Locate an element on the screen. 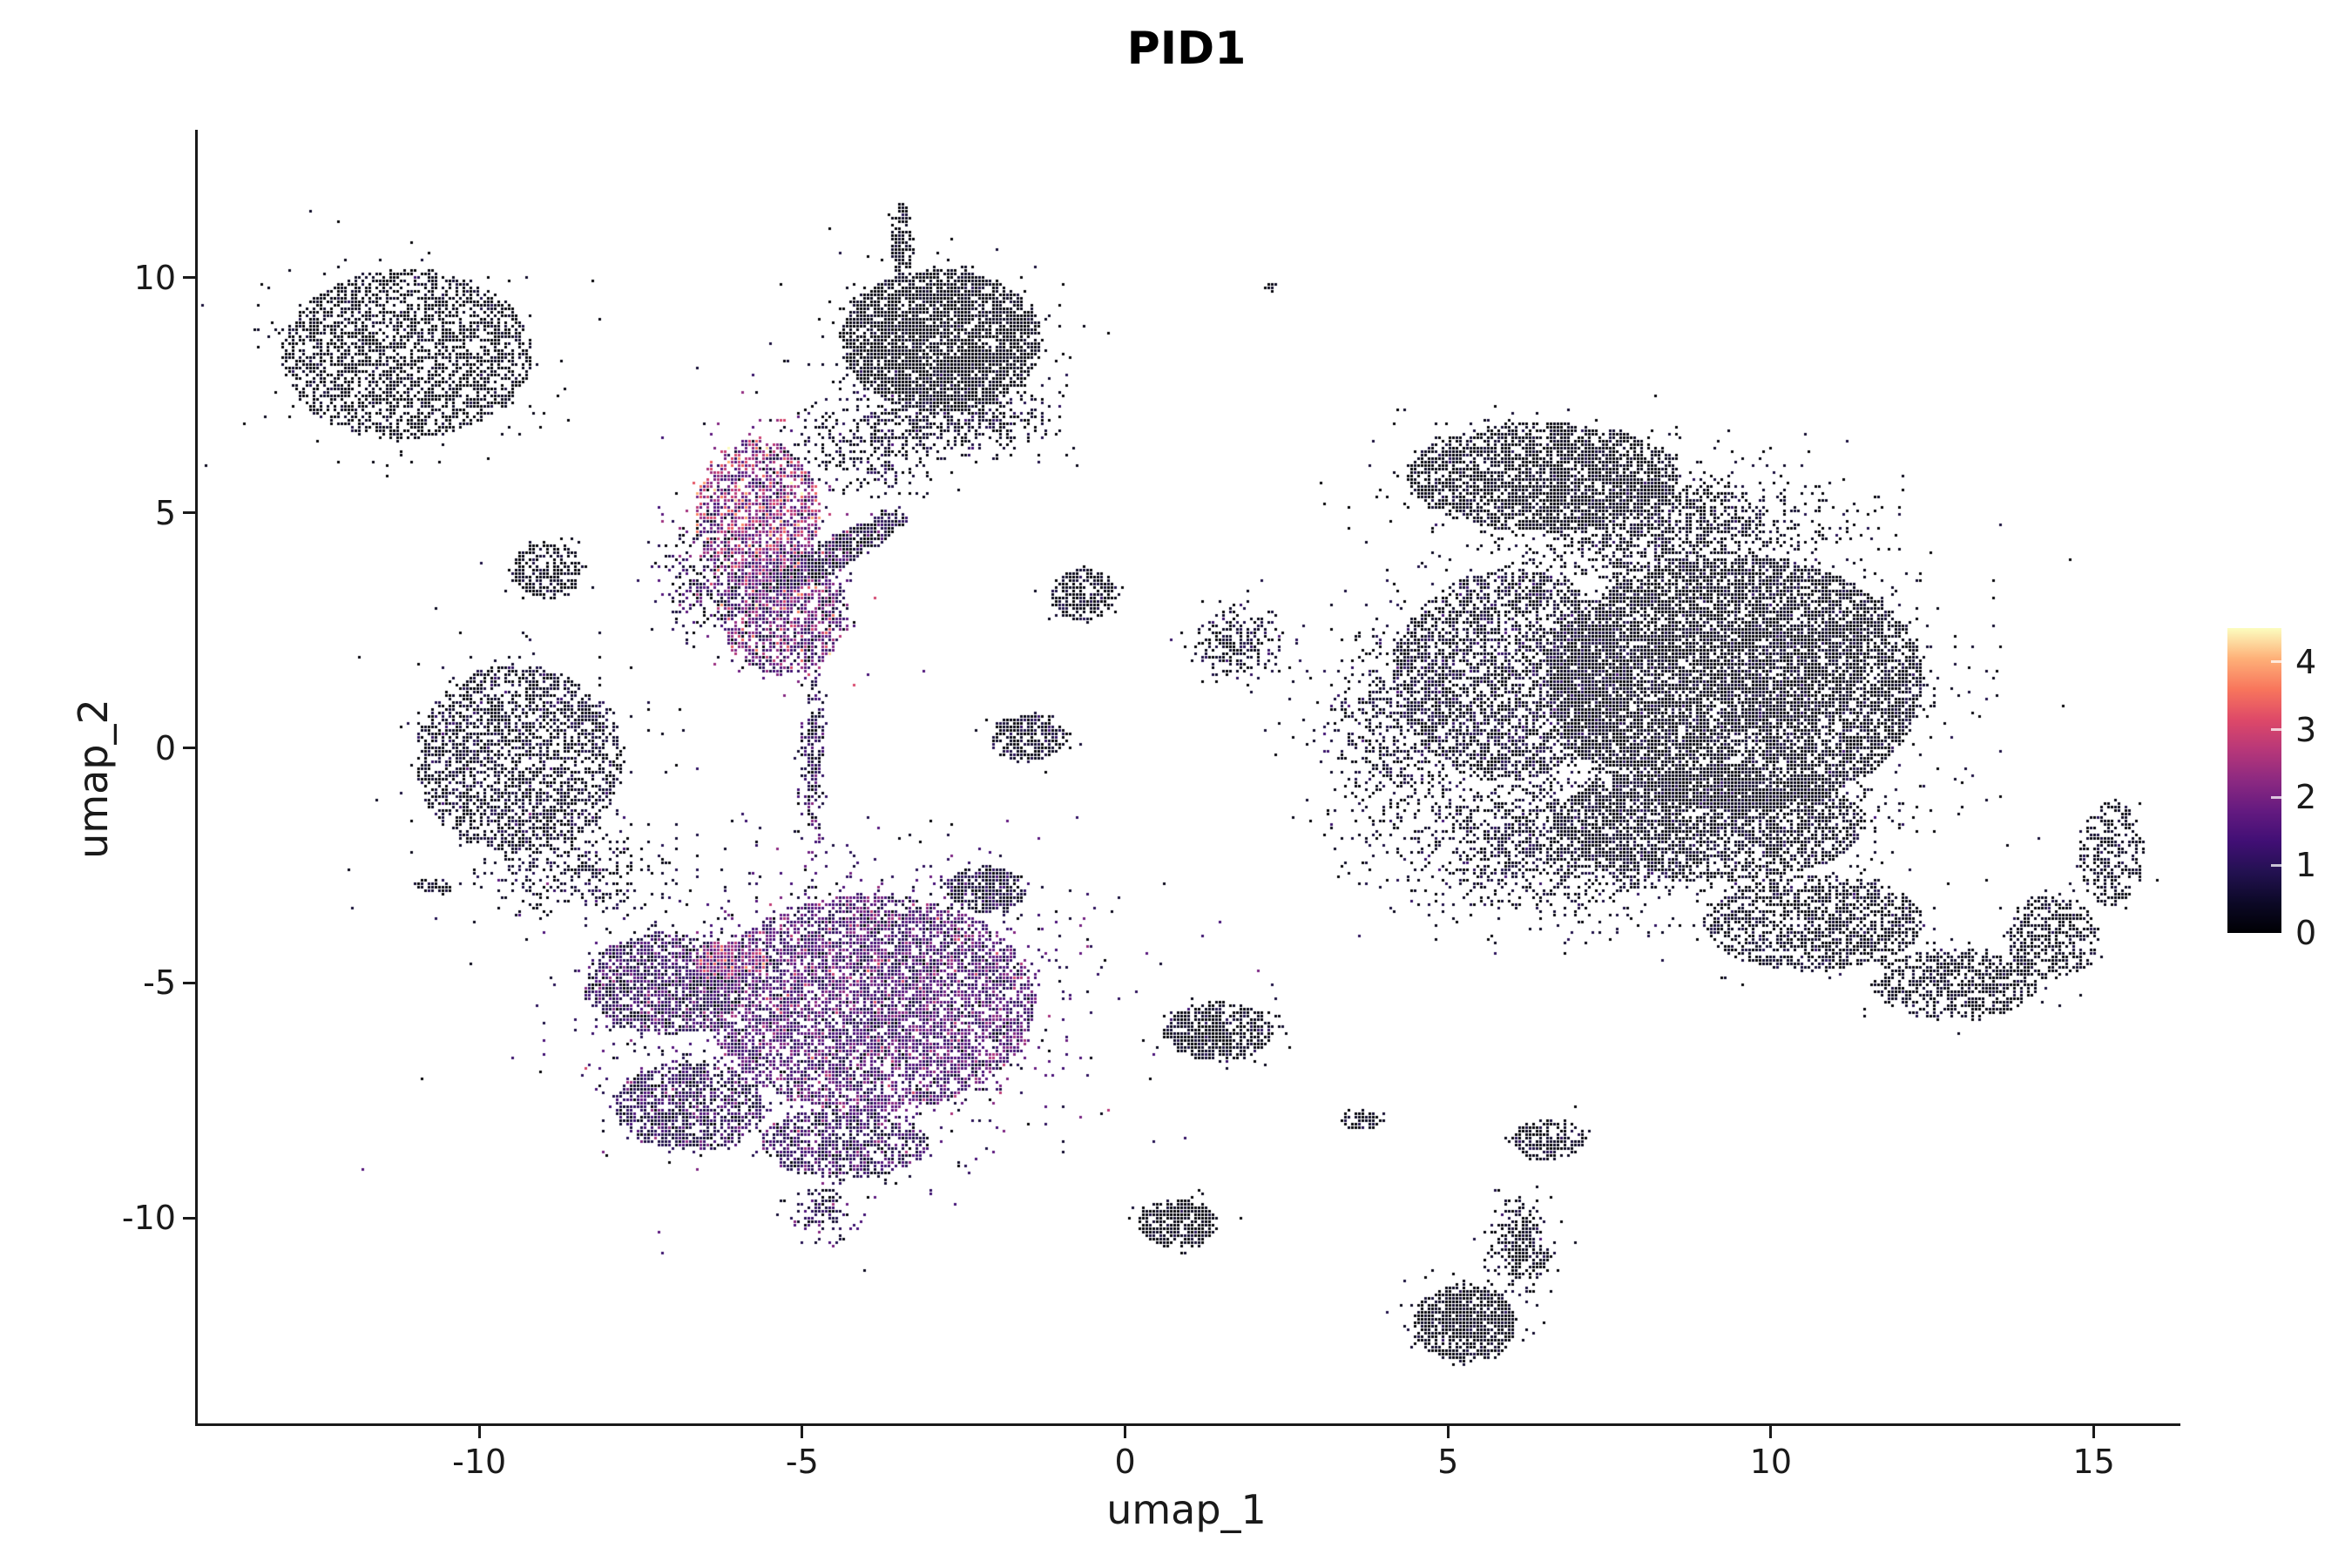 This screenshot has width=2352, height=1568. x-tick-label: -5 is located at coordinates (802, 1462).